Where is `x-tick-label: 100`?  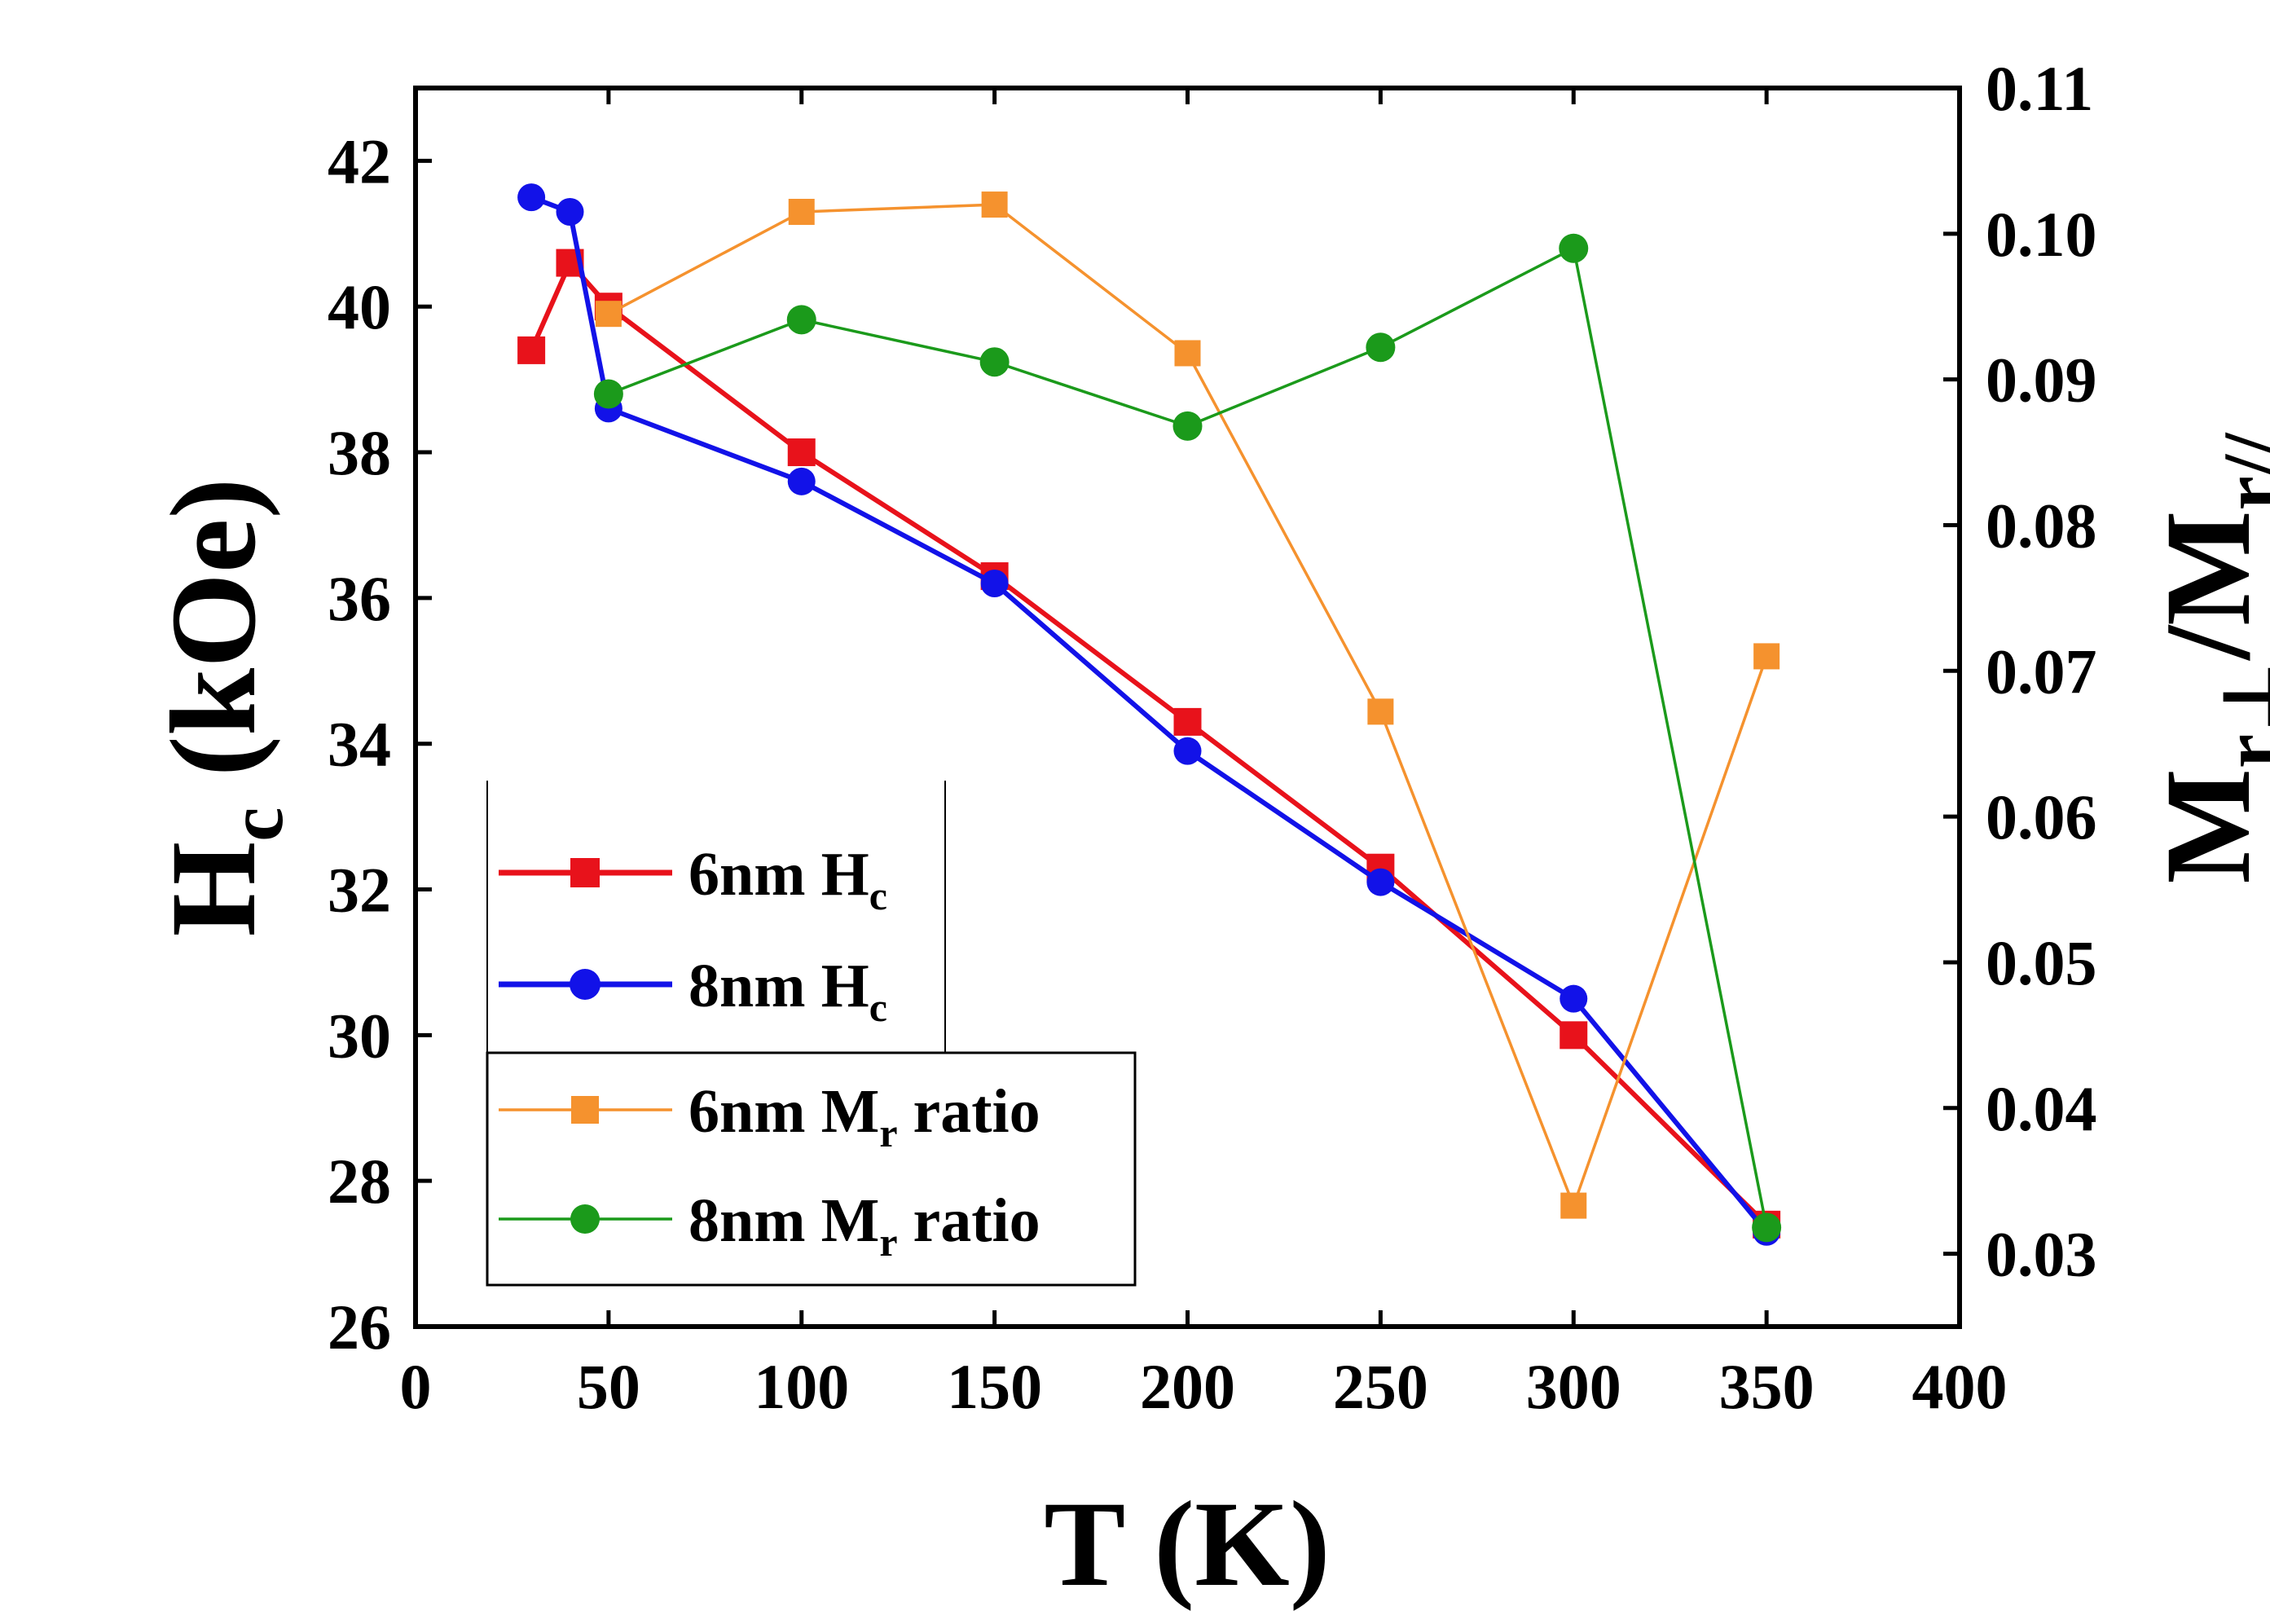
x-tick-label: 100 is located at coordinates (801, 1386).